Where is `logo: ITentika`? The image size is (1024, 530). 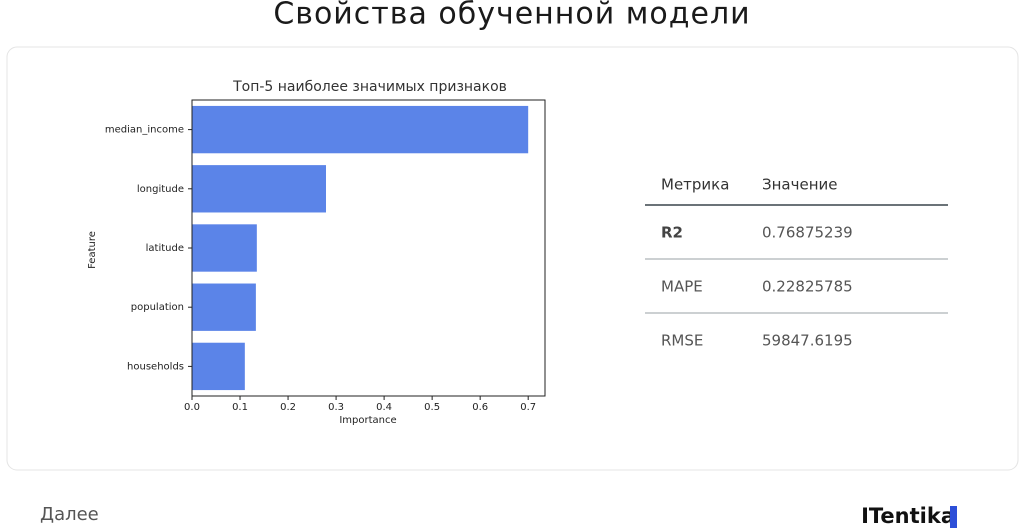 logo: ITentika is located at coordinates (908, 516).